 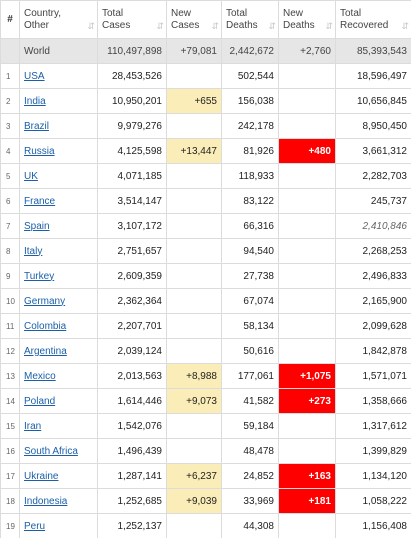 I want to click on row-index: 3, so click(x=10, y=126).